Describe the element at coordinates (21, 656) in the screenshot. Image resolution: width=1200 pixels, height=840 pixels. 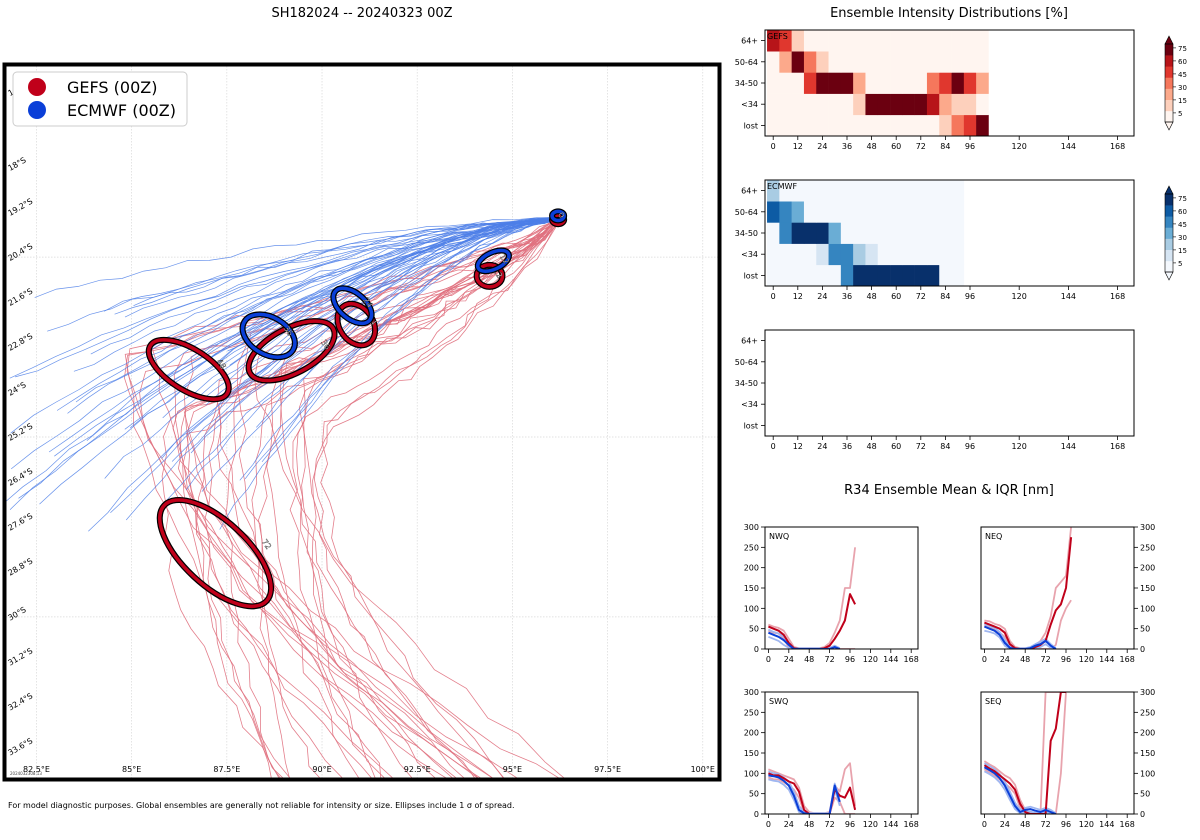
I see `lat-tick-label: 31.2°S` at that location.